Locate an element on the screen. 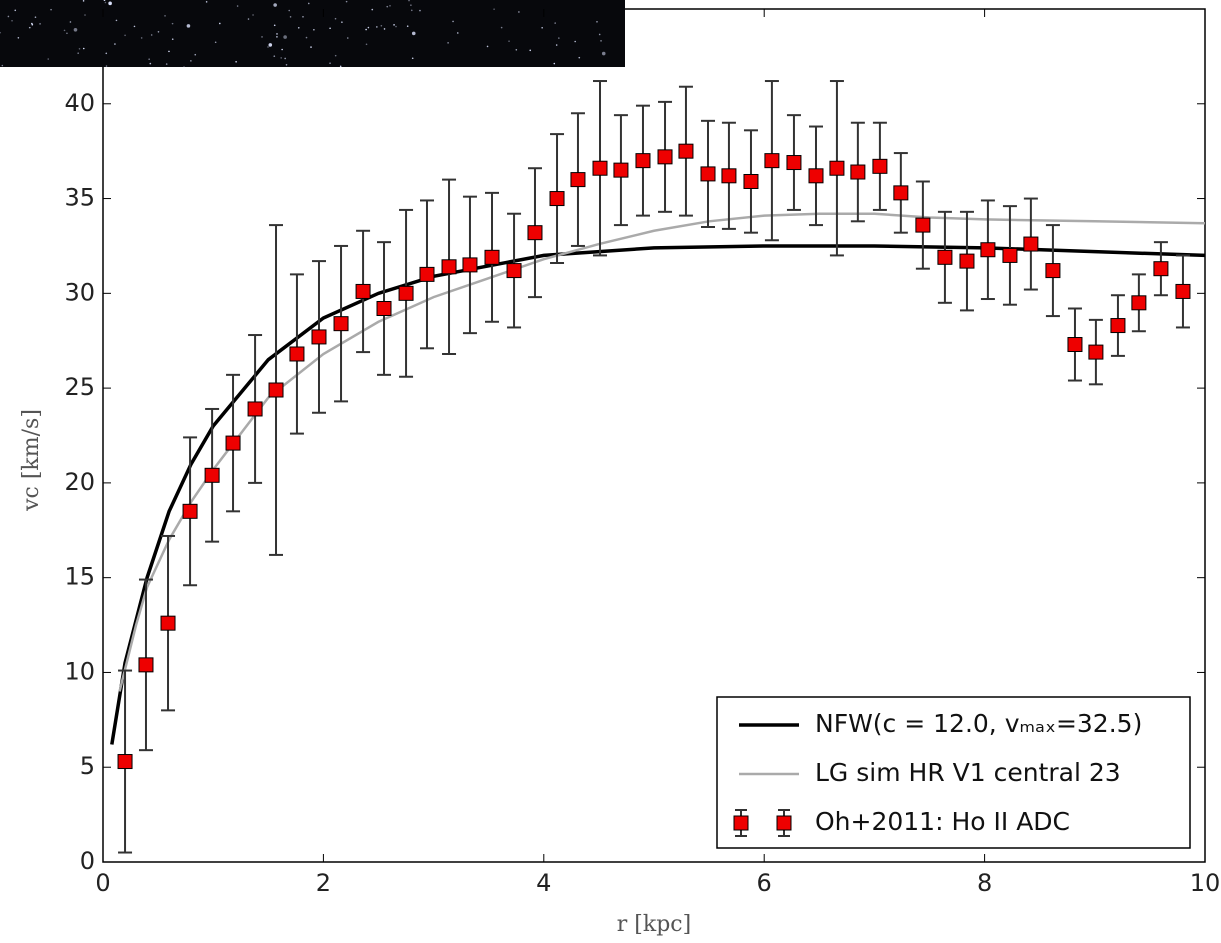 This screenshot has width=1221, height=943. y-tick-label: 5 is located at coordinates (87, 766).